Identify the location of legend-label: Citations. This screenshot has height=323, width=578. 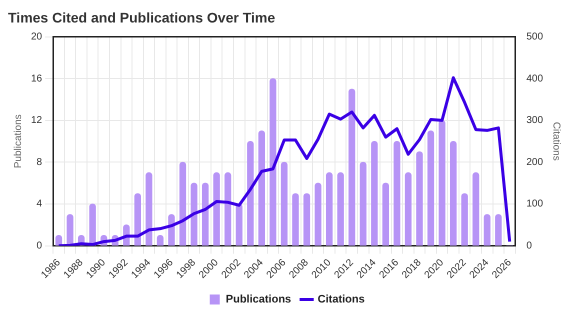
(341, 300).